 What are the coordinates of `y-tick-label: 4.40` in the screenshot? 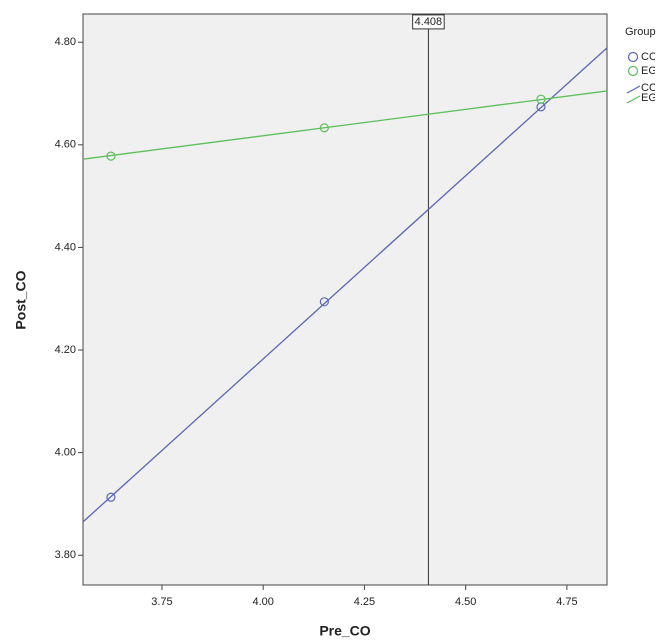 It's located at (65, 247).